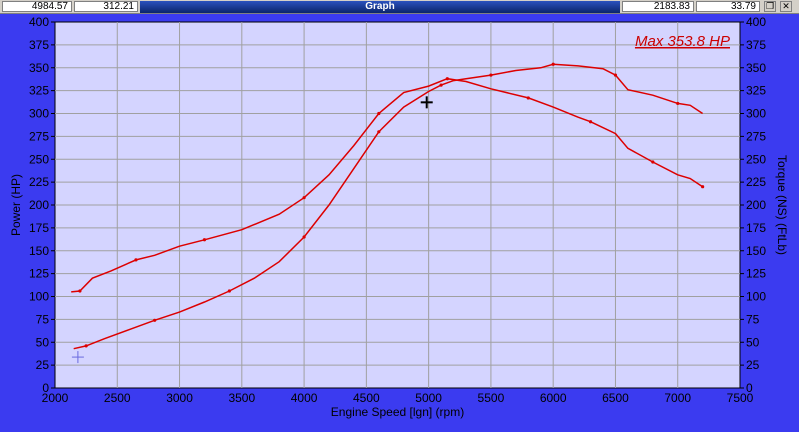 This screenshot has width=799, height=432. I want to click on y-right-tick-label: 325, so click(756, 91).